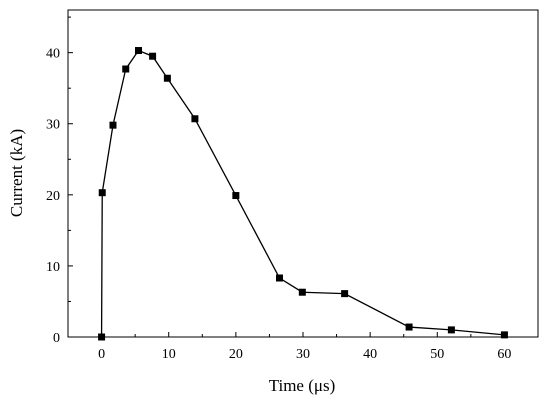 Image resolution: width=550 pixels, height=402 pixels. What do you see at coordinates (370, 354) in the screenshot?
I see `x-tick-label: 40` at bounding box center [370, 354].